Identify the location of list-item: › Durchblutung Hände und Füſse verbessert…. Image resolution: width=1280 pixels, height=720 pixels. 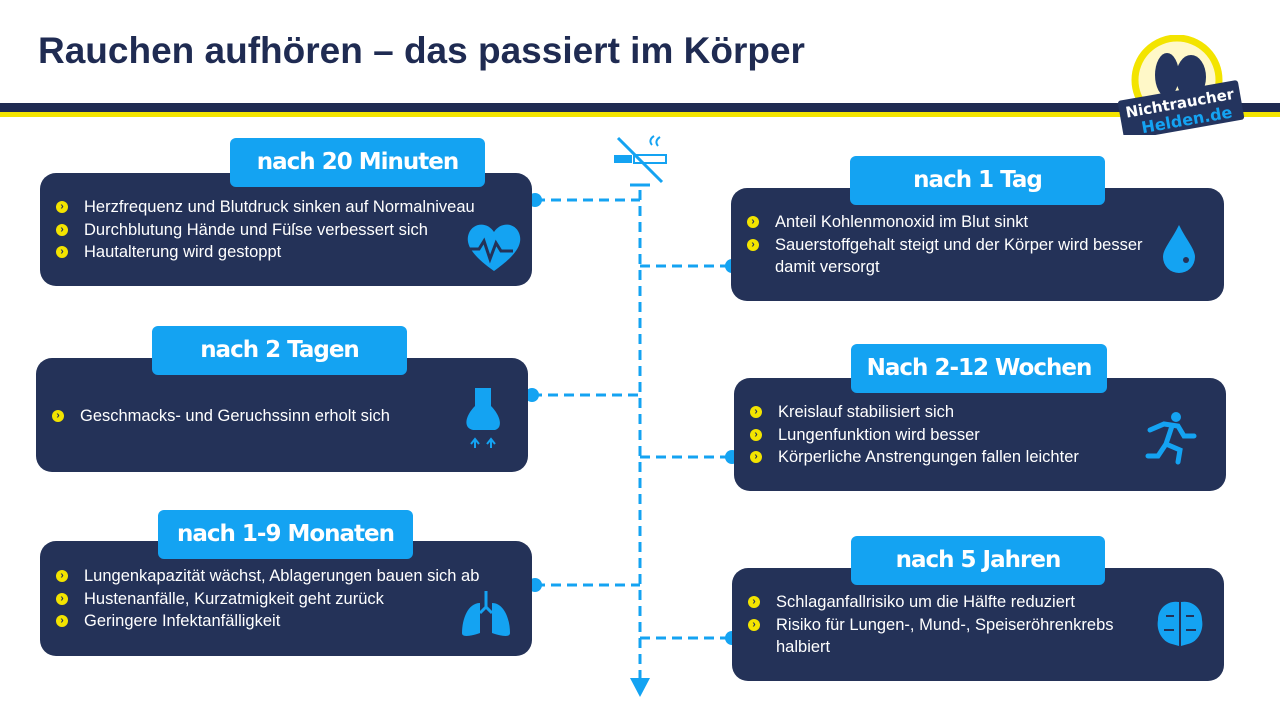
(265, 230).